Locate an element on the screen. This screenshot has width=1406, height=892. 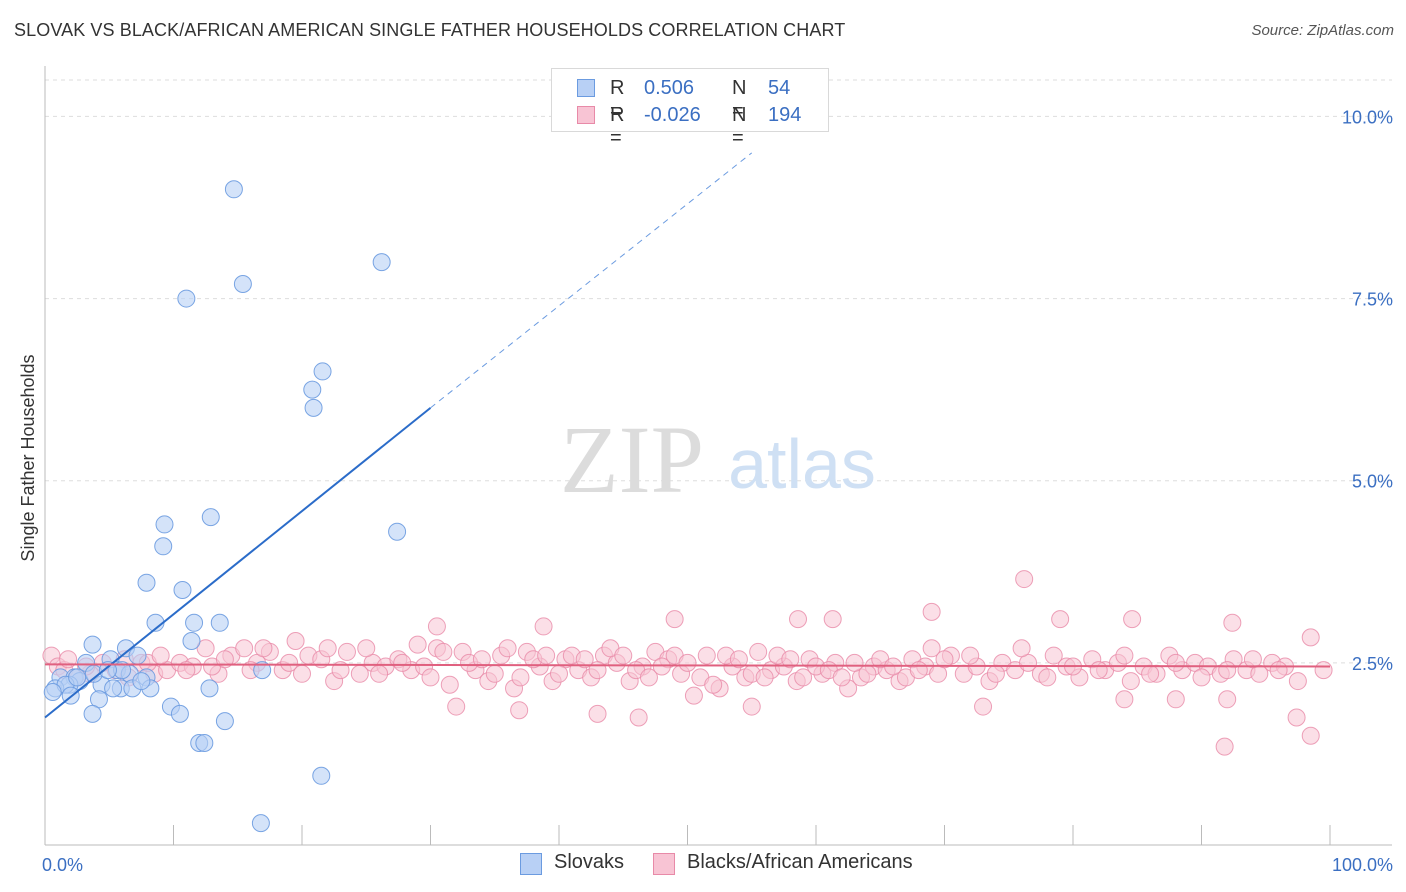
legend-r-value: -0.026 is located at coordinates (672, 115).